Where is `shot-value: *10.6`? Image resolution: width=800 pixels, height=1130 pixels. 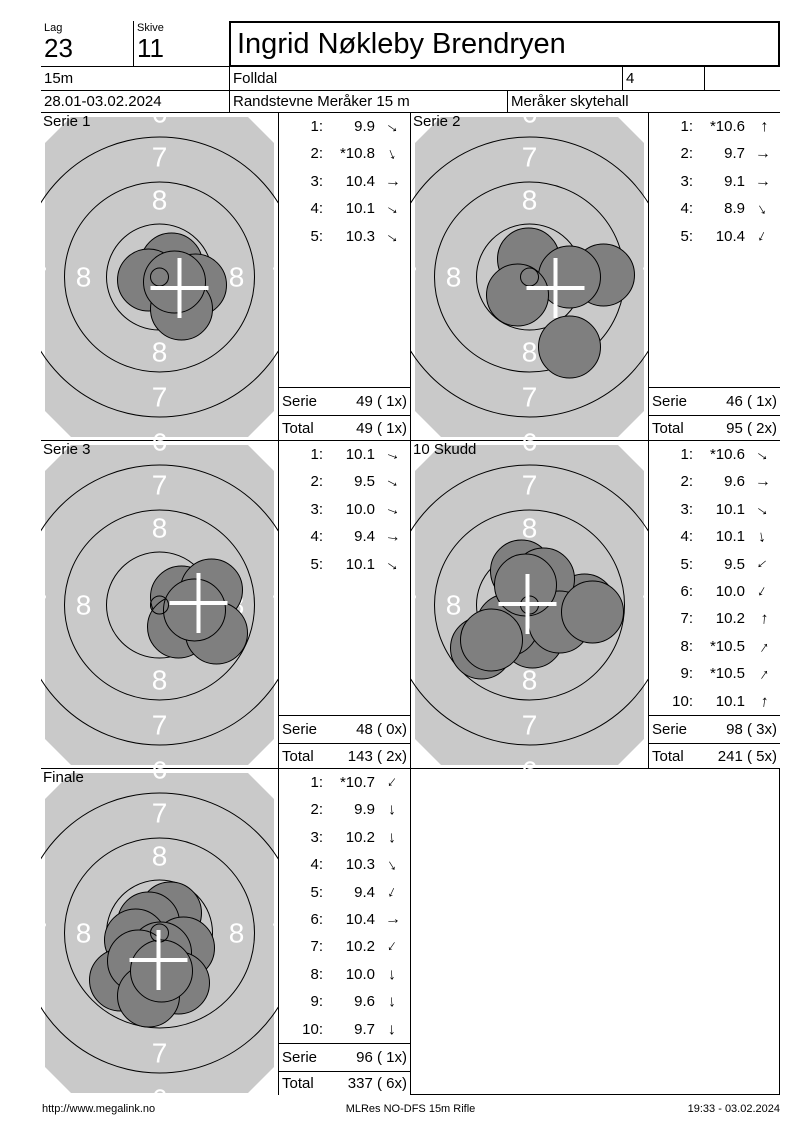
shot-value: *10.6 is located at coordinates (727, 126).